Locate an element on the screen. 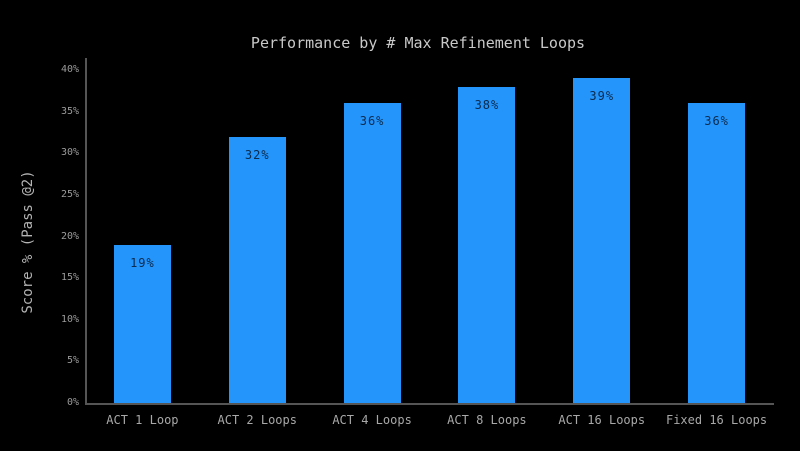 The height and width of the screenshot is (451, 800). bar-act-1-loop: 19% is located at coordinates (142, 323).